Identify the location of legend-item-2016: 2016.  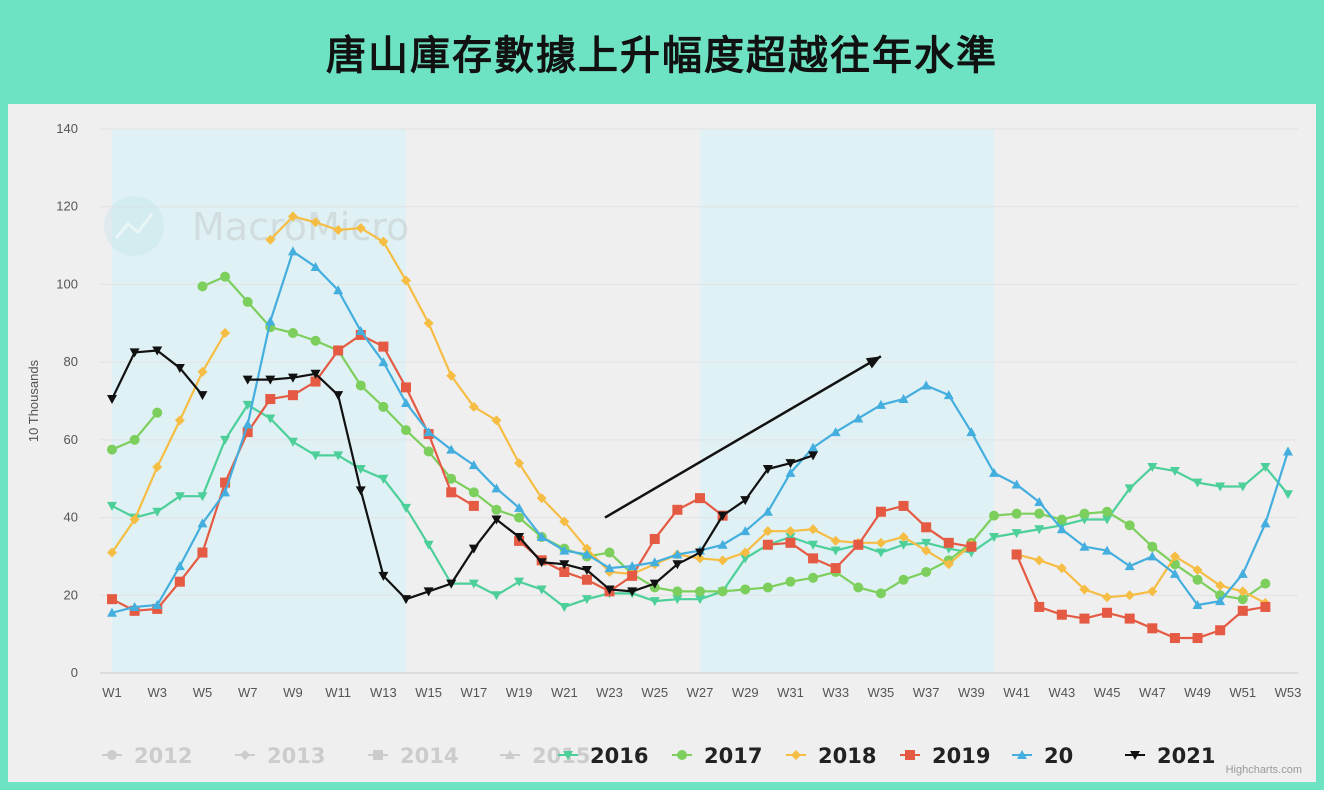
(603, 756).